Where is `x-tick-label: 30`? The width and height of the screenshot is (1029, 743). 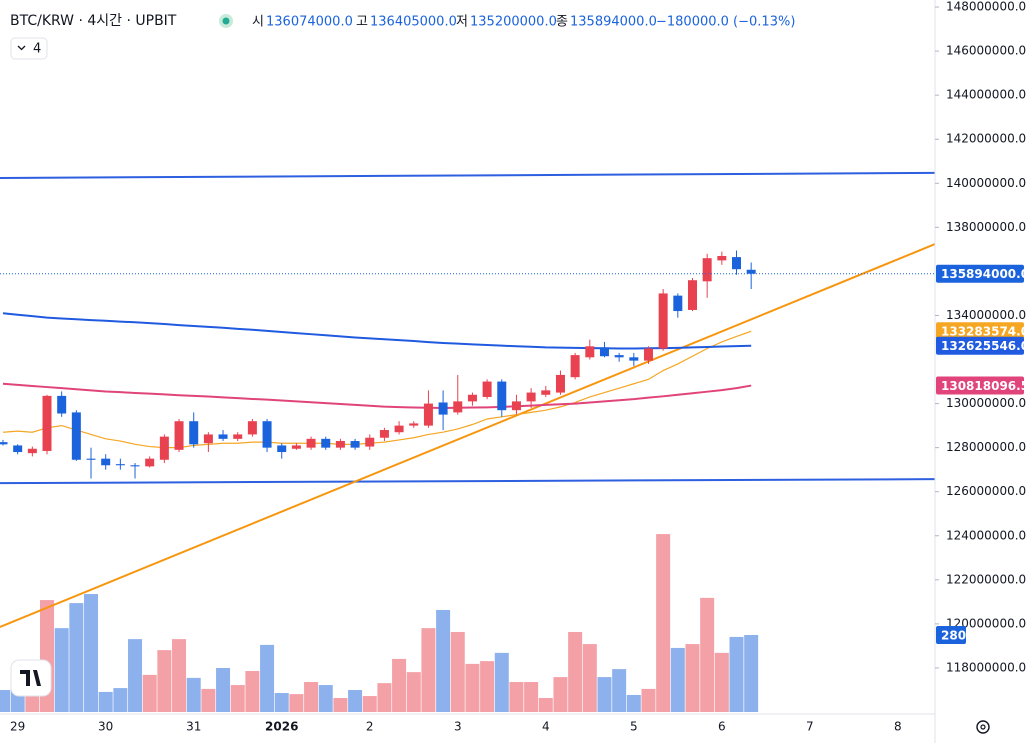 x-tick-label: 30 is located at coordinates (105, 727).